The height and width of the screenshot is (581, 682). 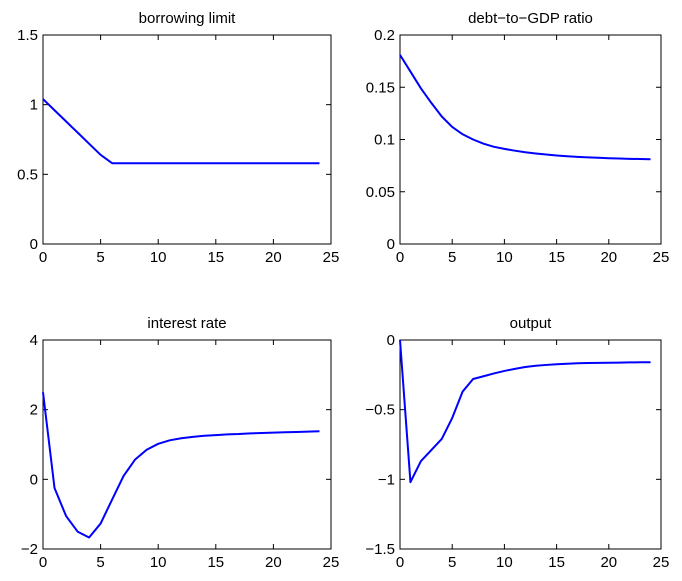 I want to click on panel-title: debt−to−GDP ratio, so click(x=530, y=18).